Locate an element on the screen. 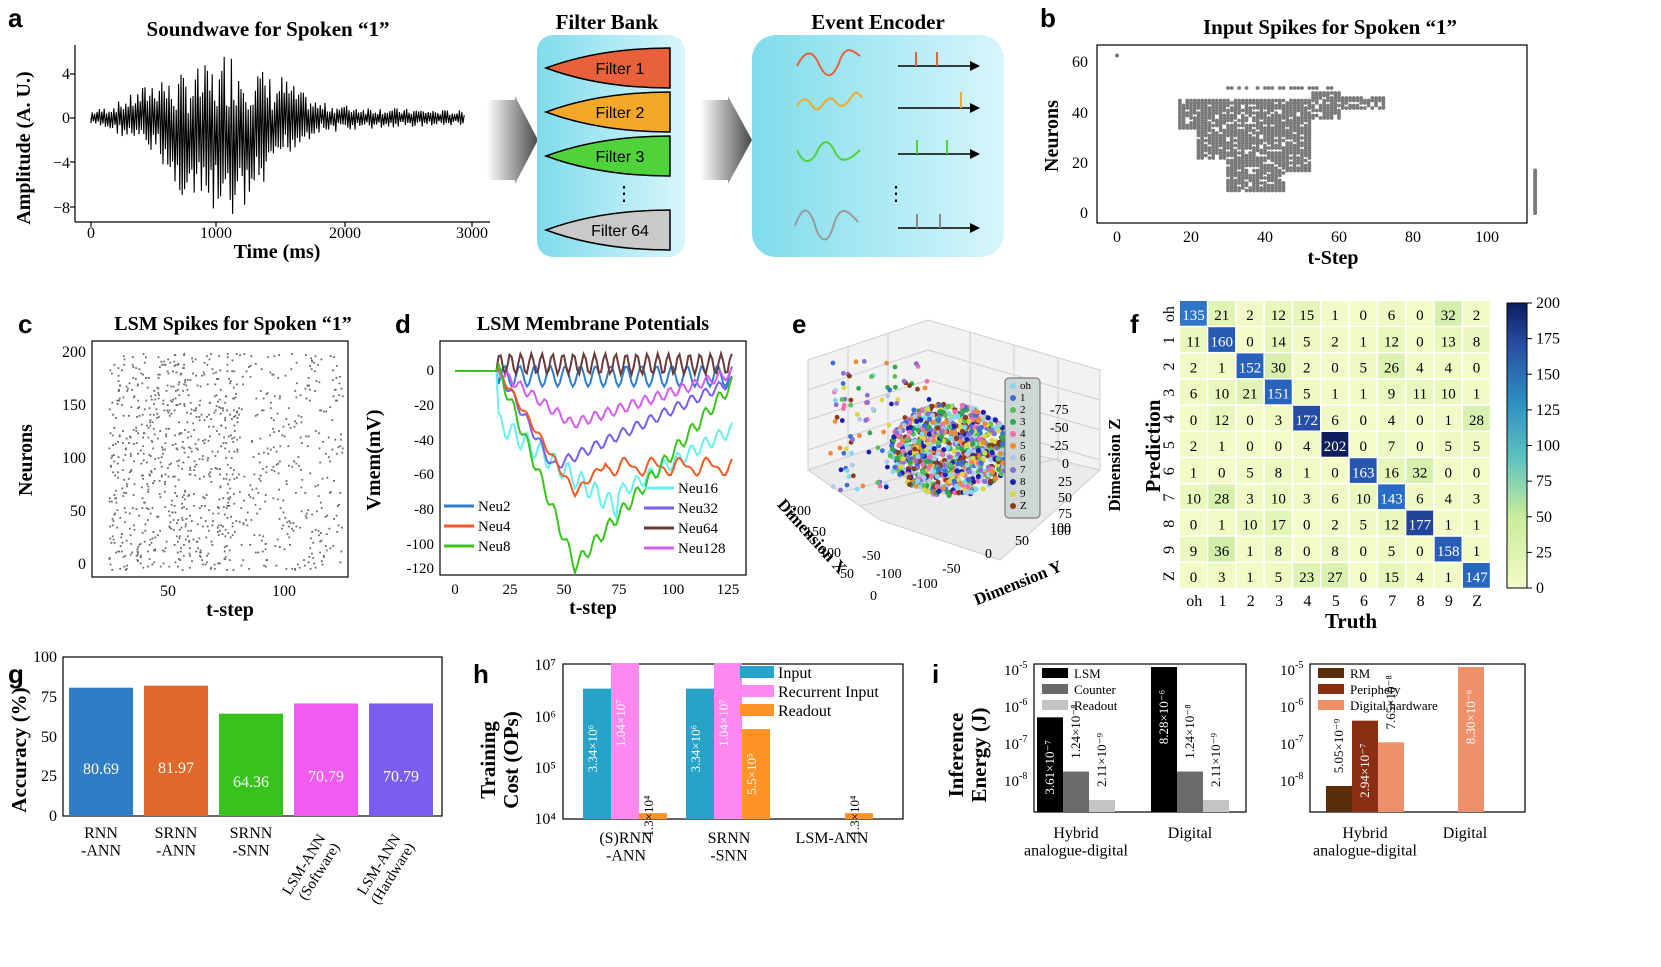  membrane-ylabel: Vmem(mV) is located at coordinates (374, 459).